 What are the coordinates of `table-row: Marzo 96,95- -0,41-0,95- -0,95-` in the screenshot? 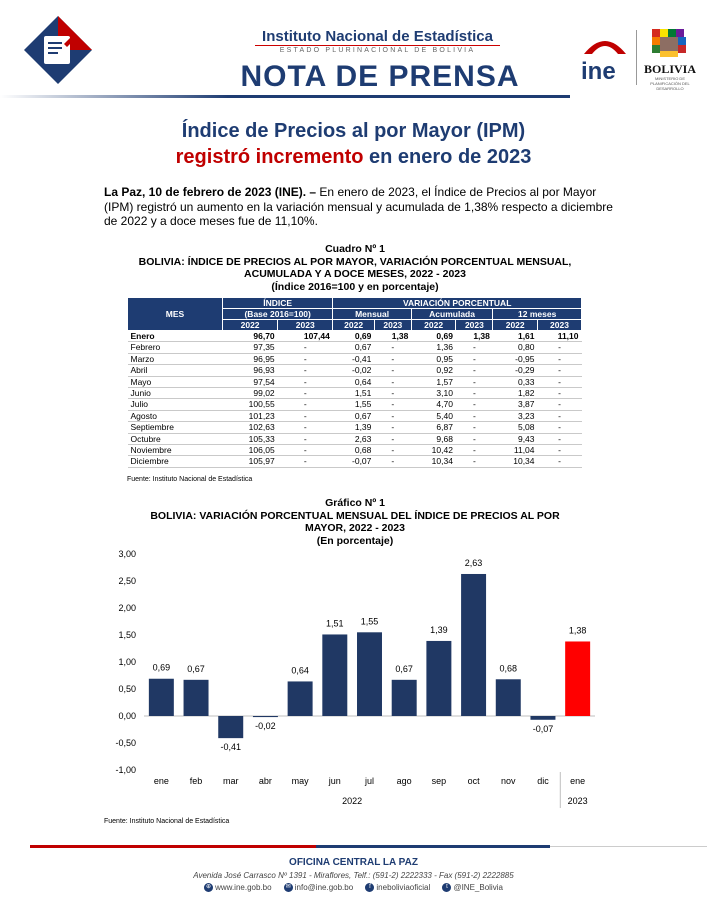 It's located at (354, 359).